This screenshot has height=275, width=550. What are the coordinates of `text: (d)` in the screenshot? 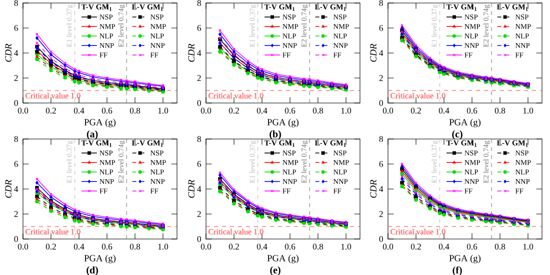 It's located at (92, 270).